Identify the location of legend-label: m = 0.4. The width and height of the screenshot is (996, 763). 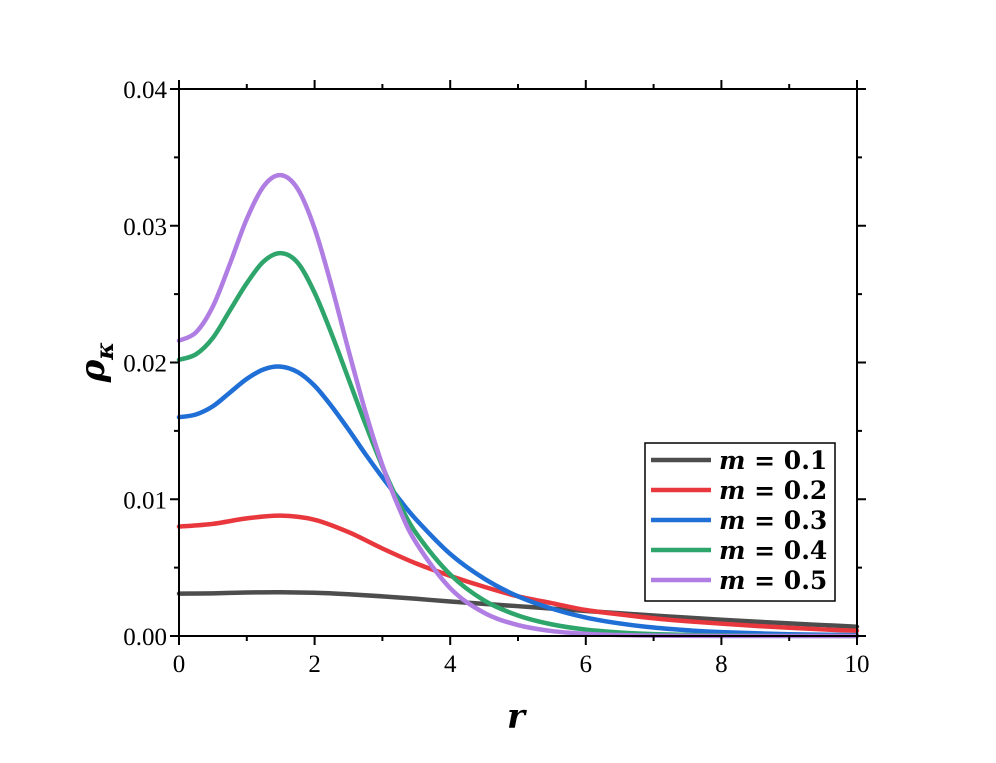
(773, 550).